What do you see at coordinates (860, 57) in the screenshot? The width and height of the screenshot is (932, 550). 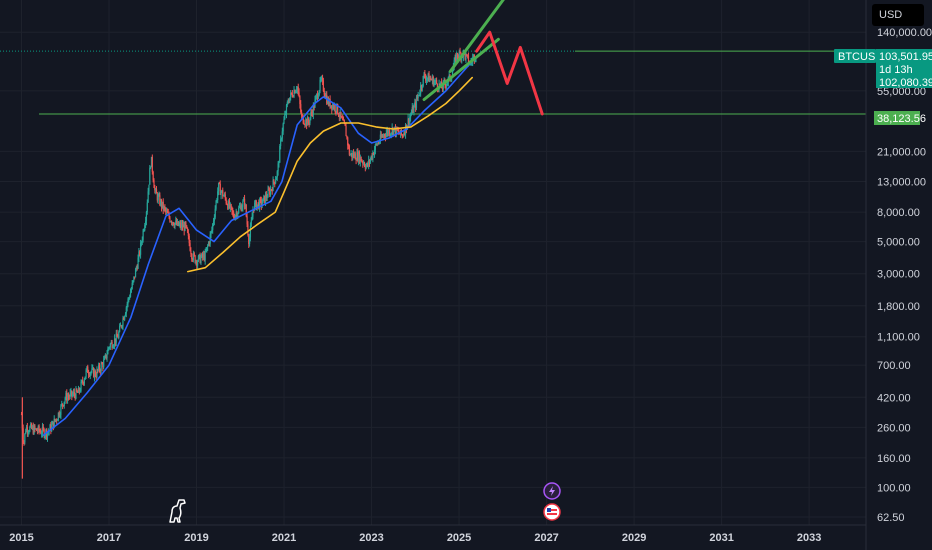 I see `symbol-label: BTCUSD` at bounding box center [860, 57].